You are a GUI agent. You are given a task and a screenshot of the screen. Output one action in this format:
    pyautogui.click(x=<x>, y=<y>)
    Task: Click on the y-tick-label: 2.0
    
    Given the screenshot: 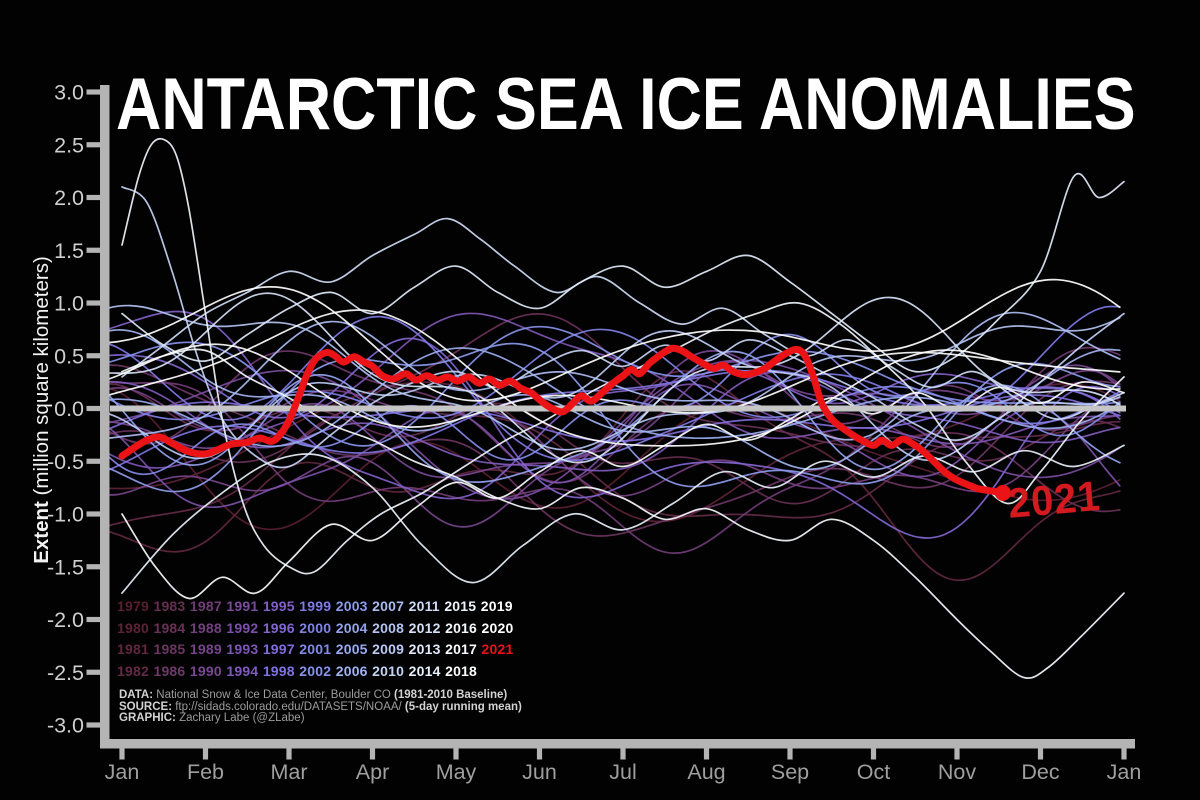 What is the action you would take?
    pyautogui.click(x=69, y=198)
    